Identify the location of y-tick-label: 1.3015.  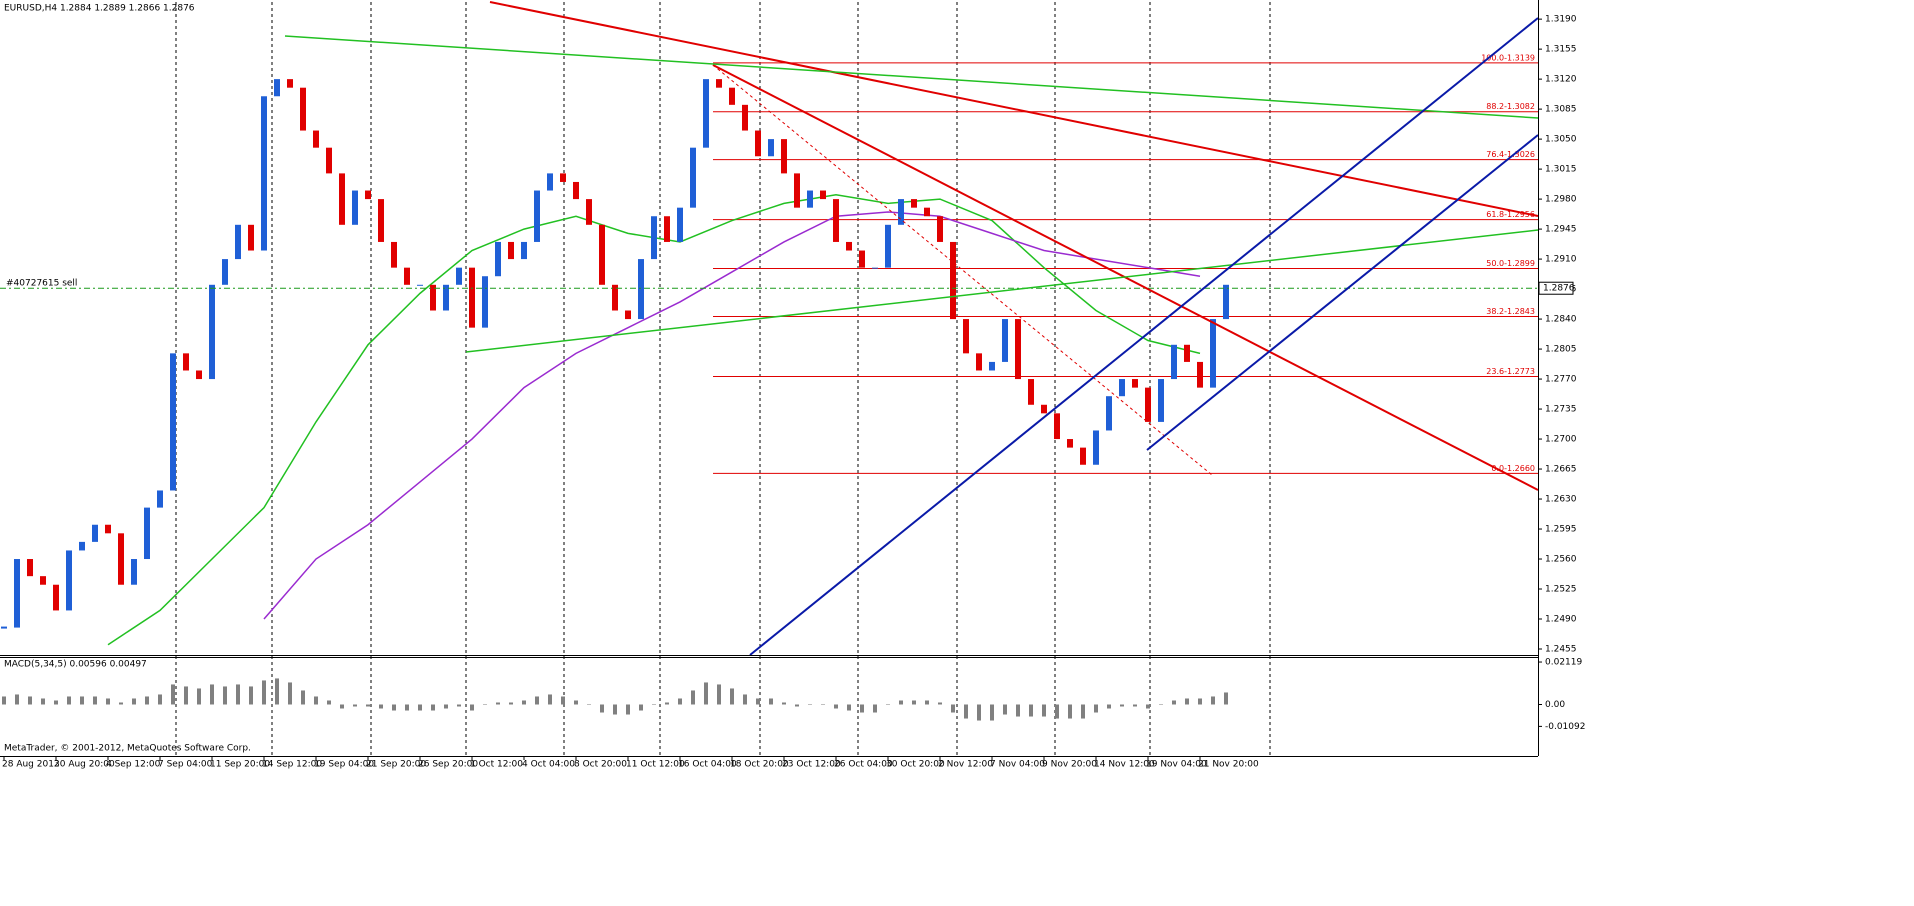
(1561, 170).